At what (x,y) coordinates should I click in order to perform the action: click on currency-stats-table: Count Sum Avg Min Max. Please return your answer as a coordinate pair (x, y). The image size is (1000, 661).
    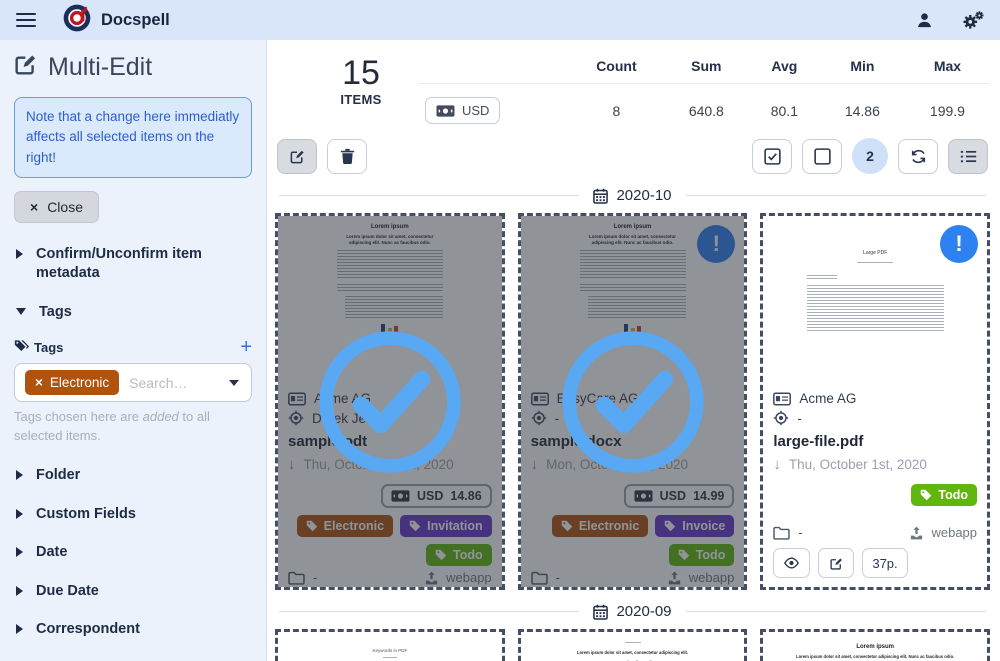
    Looking at the image, I should click on (704, 89).